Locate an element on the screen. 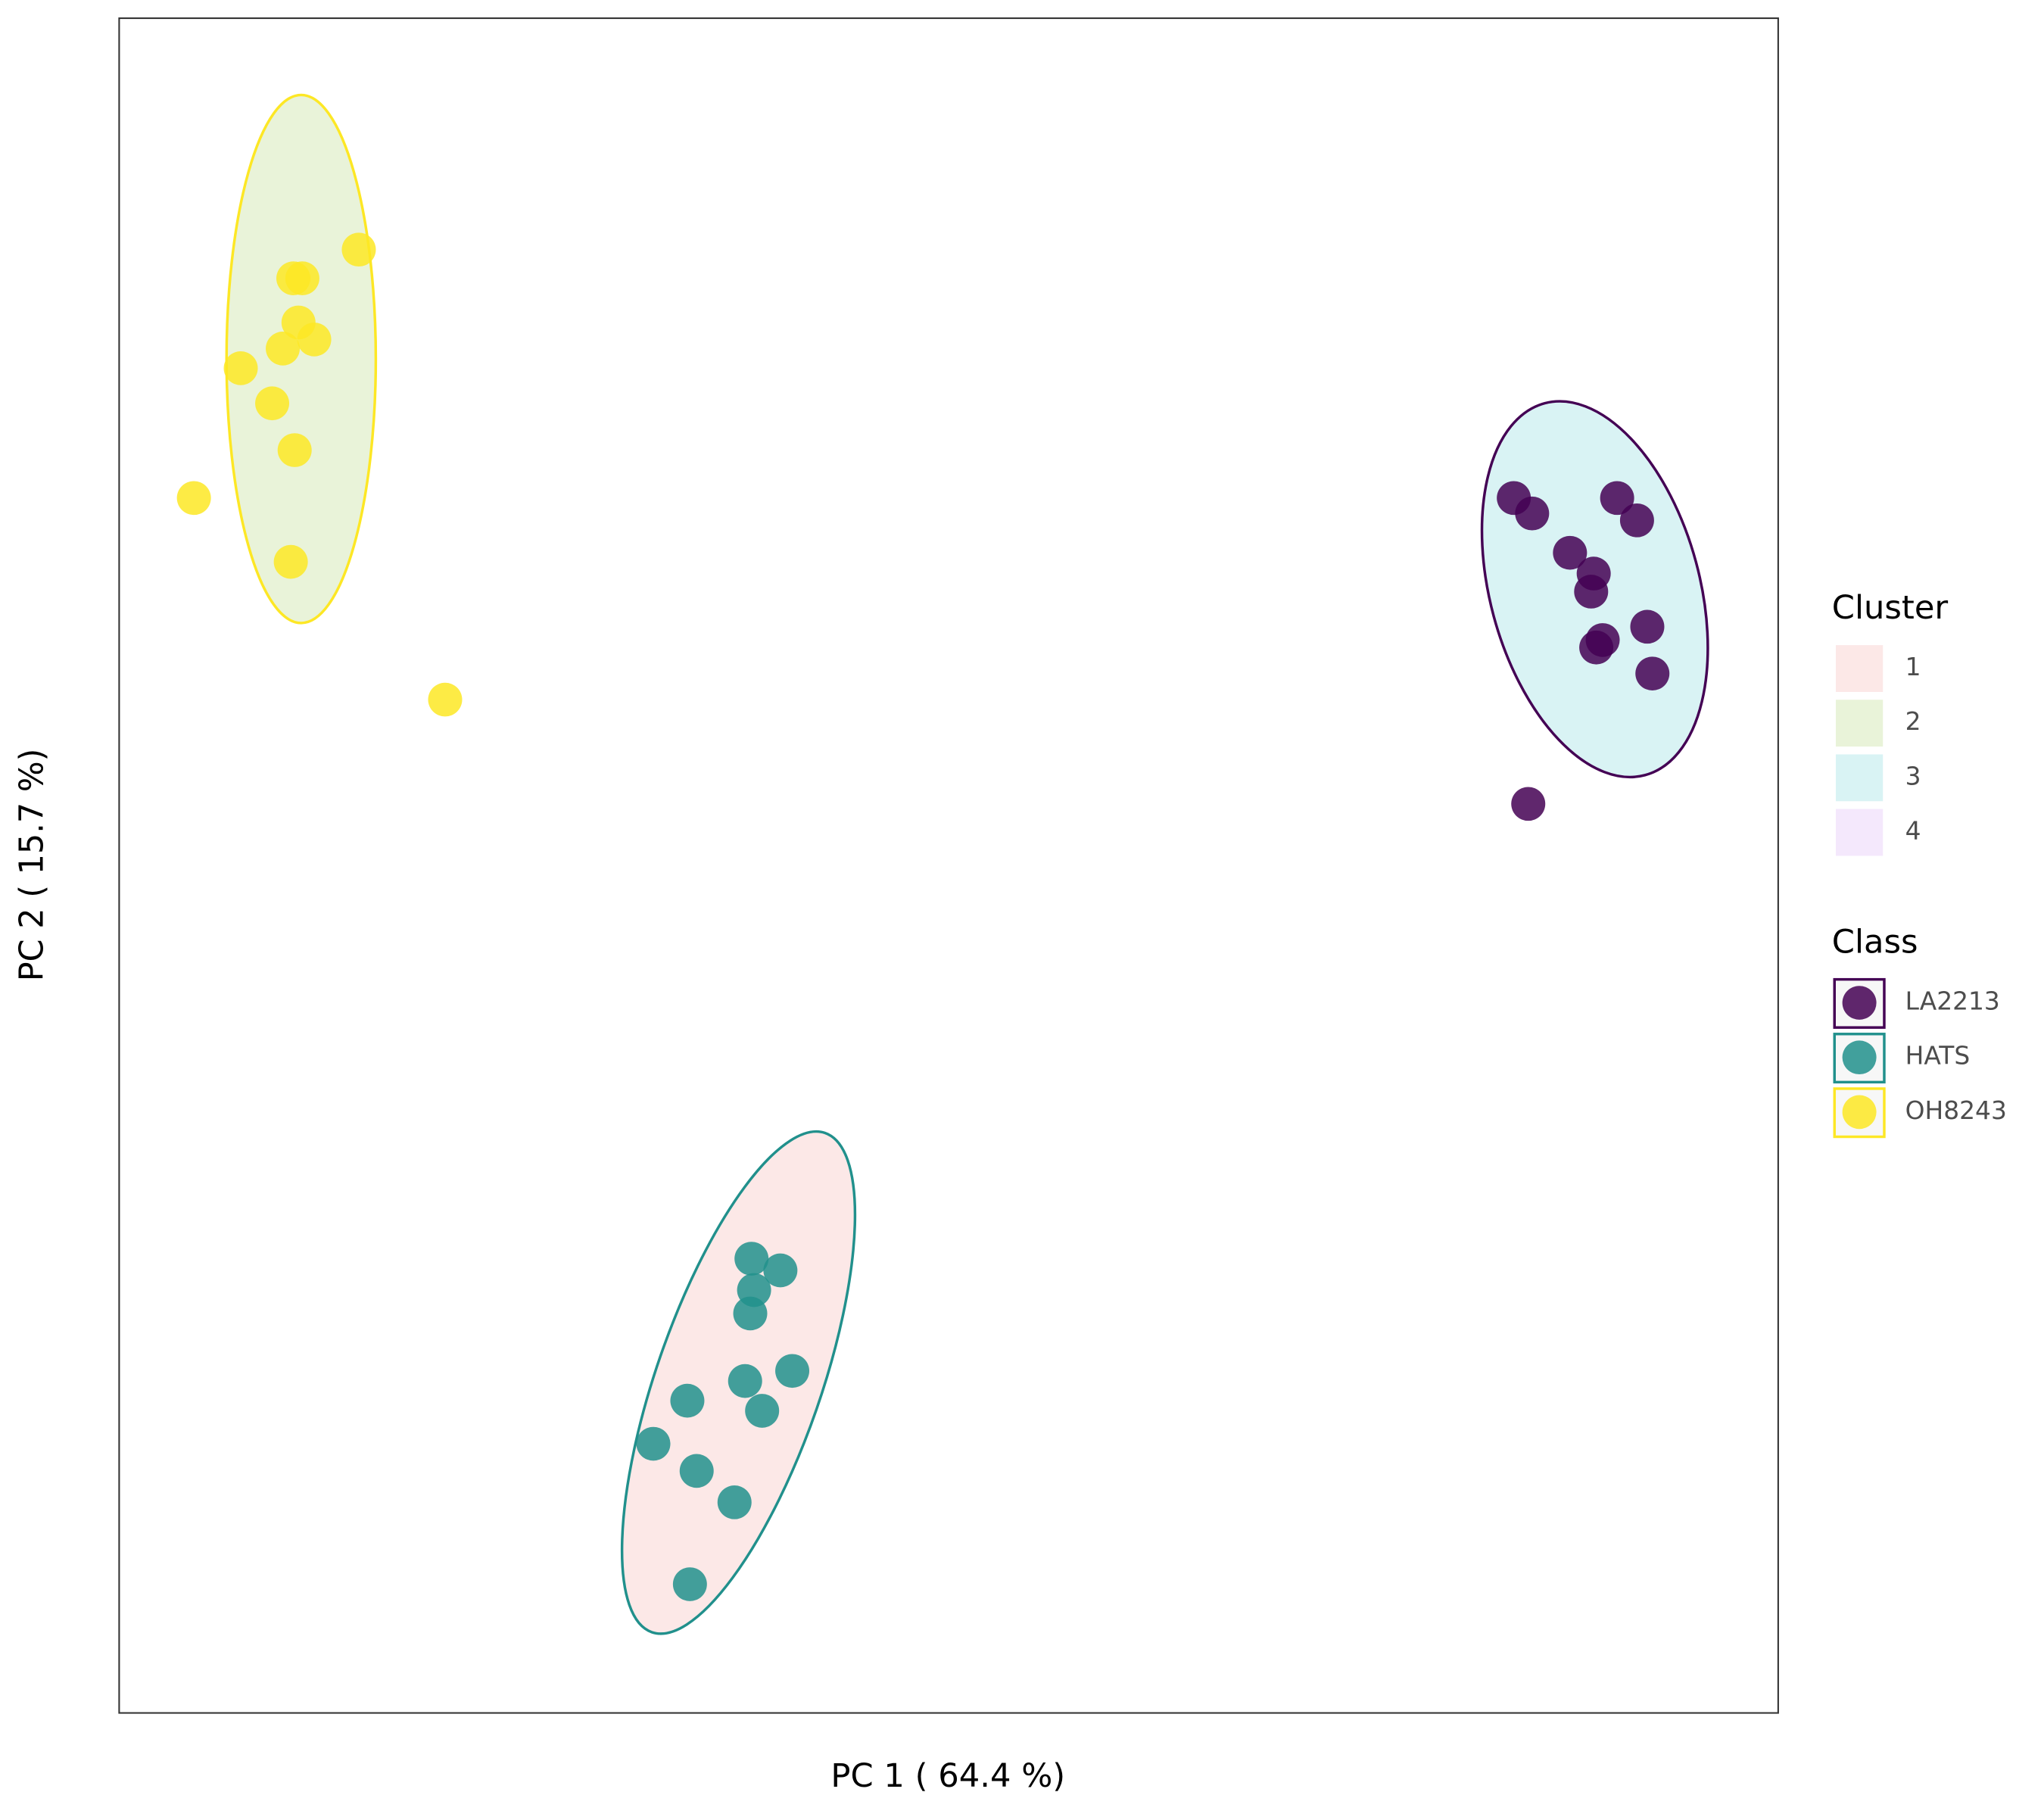 This screenshot has width=2044, height=1817. legend-title: Cluster is located at coordinates (1890, 608).